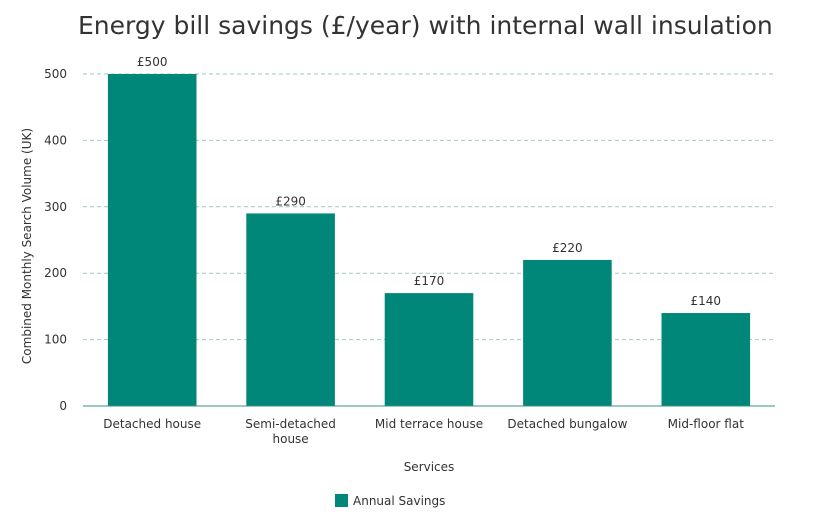 The width and height of the screenshot is (814, 522). Describe the element at coordinates (429, 349) in the screenshot. I see `bar-mid-terrace-house` at that location.